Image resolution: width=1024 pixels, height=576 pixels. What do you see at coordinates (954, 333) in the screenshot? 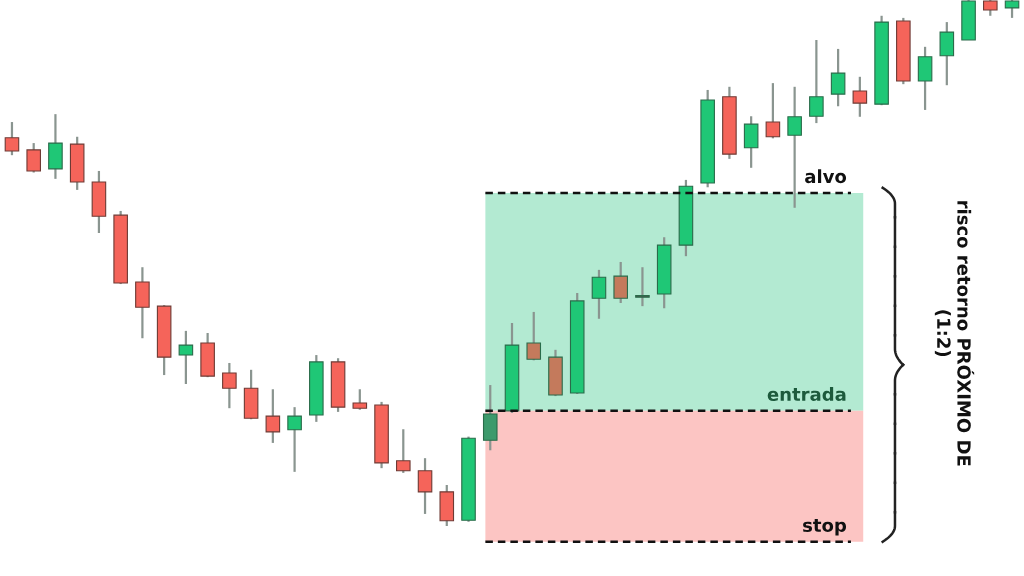
I see `annotation: risco retorno PRÓXIMO DE (1:2)` at bounding box center [954, 333].